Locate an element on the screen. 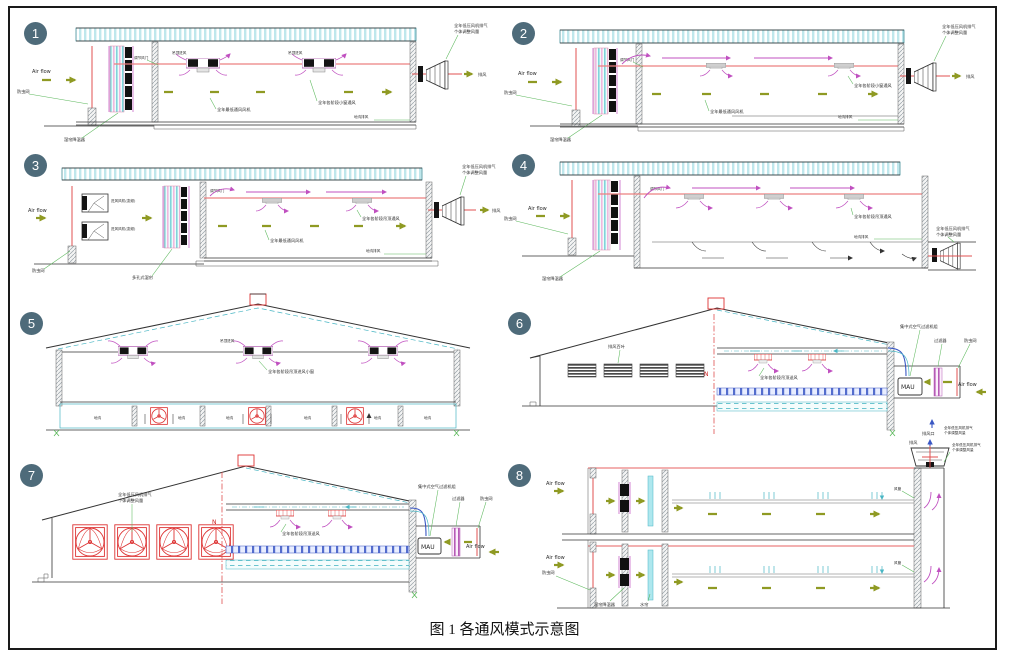 The width and height of the screenshot is (1009, 660). panel-6: 6 排风百叶 N is located at coordinates (746, 362).